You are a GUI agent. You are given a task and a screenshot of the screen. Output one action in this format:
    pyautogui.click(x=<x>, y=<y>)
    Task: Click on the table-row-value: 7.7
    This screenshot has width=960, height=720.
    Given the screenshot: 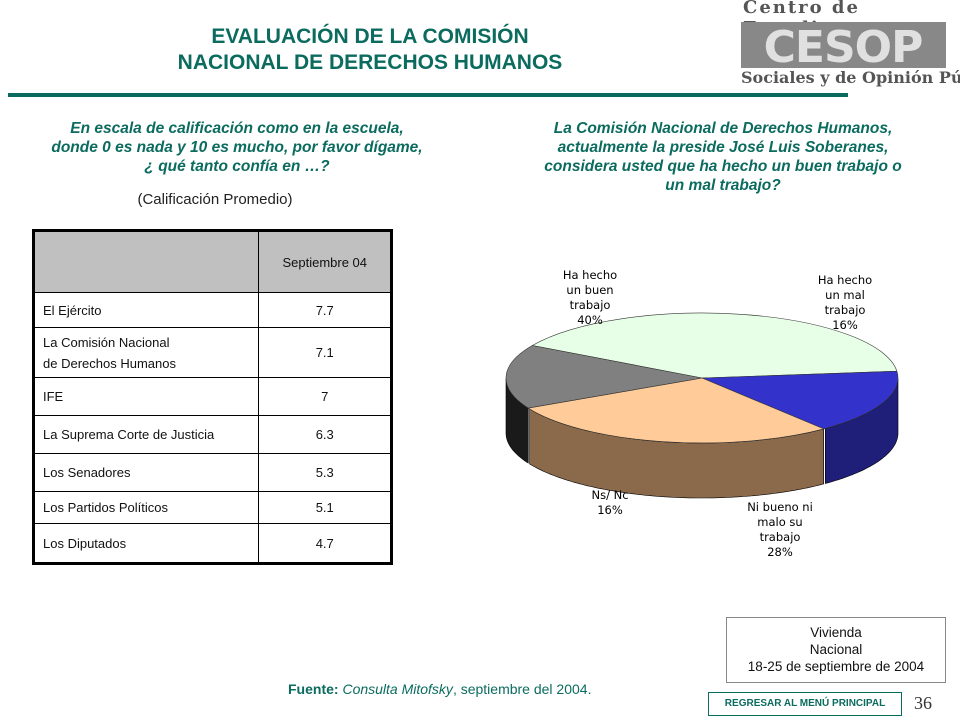 What is the action you would take?
    pyautogui.click(x=325, y=310)
    